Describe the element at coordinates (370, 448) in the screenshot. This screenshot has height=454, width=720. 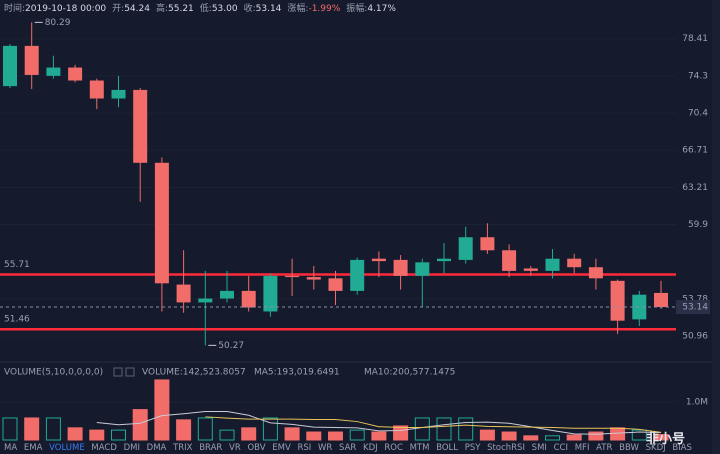
I see `indicator-tab: KDJ` at that location.